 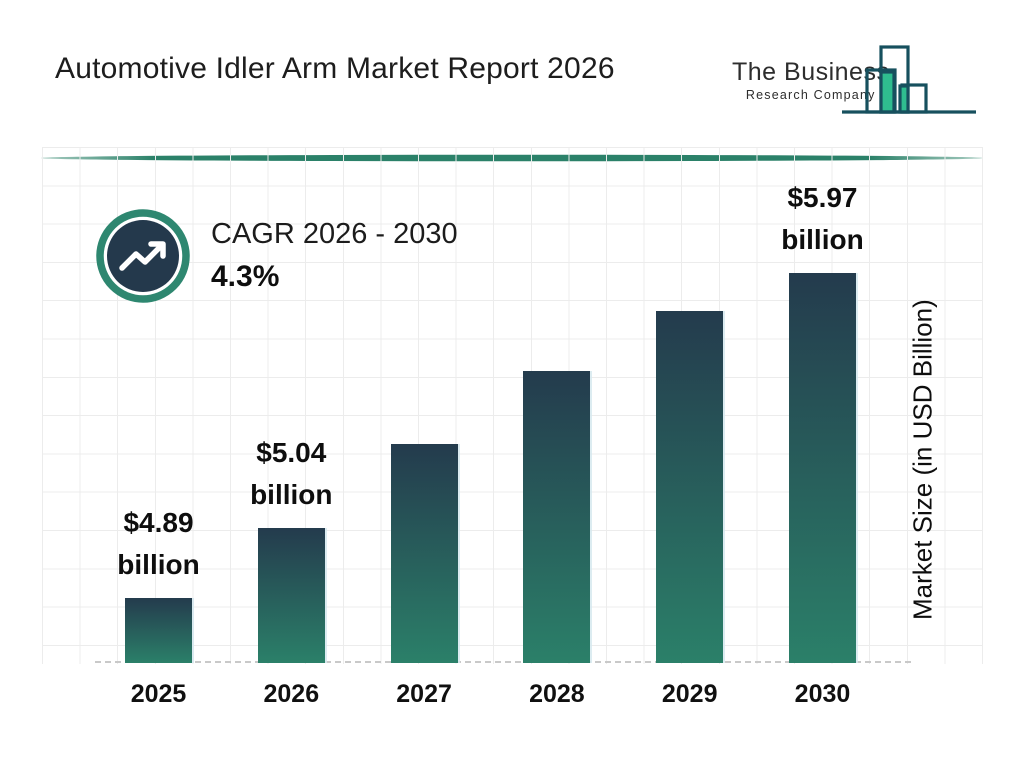 I want to click on company-logo: The Business Research Company, so click(x=858, y=81).